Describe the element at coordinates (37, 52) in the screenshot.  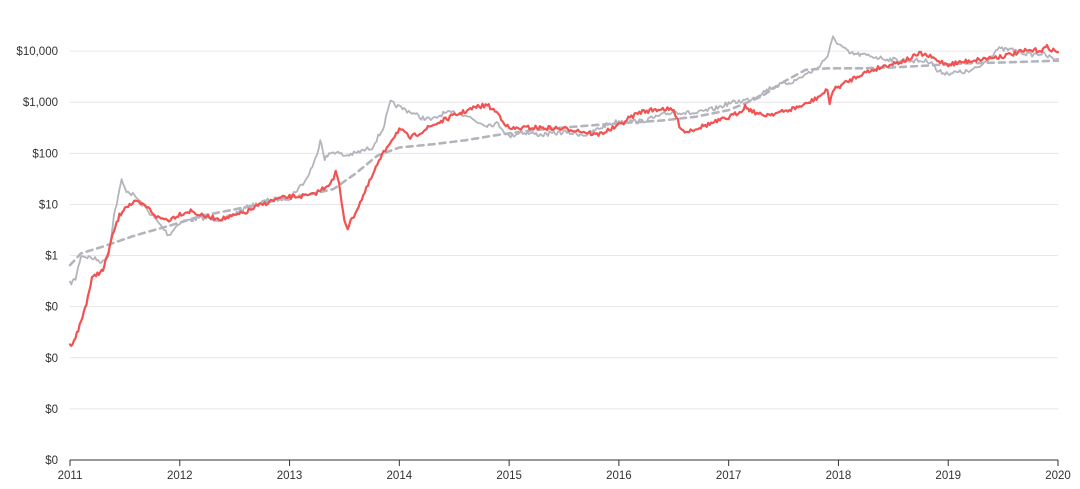
I see `y-tick-label-0: $10,000` at that location.